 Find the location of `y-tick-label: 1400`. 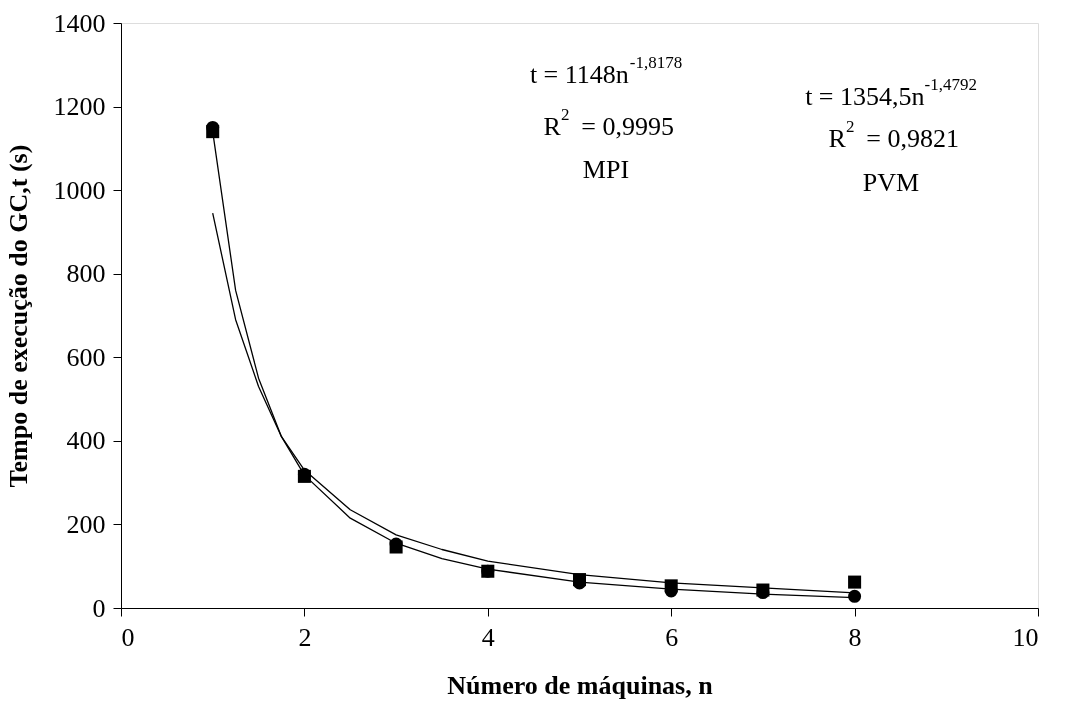

y-tick-label: 1400 is located at coordinates (79, 23).